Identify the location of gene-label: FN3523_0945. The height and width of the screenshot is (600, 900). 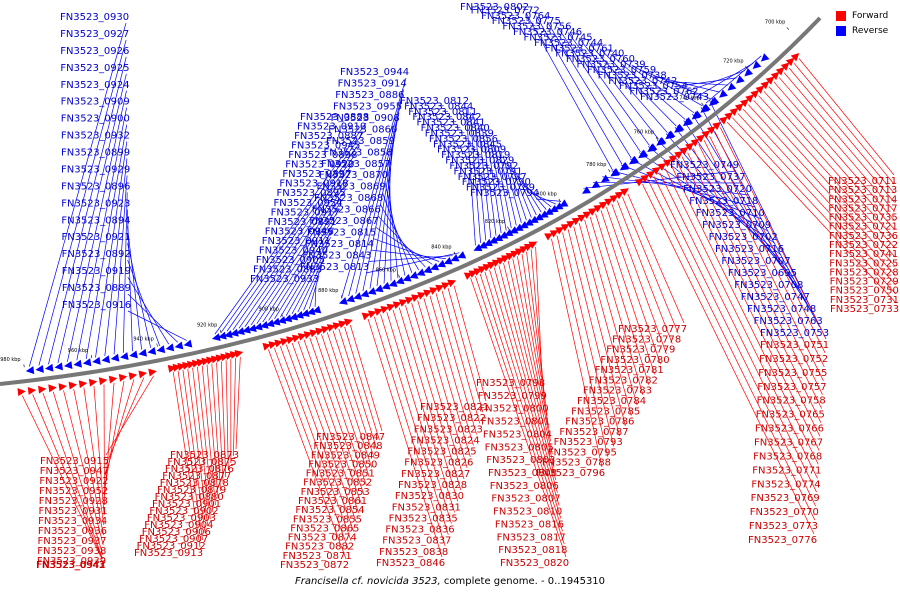
(325, 146).